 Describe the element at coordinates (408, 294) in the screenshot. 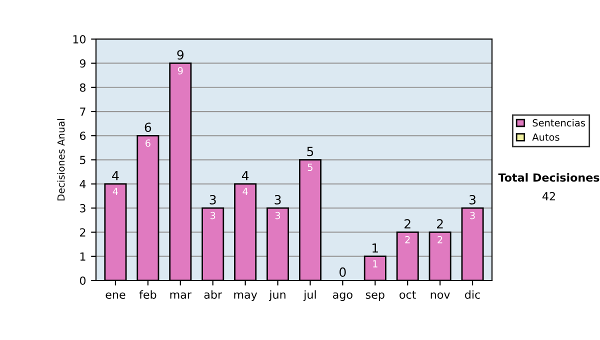

I see `x-tick-label: oct` at that location.